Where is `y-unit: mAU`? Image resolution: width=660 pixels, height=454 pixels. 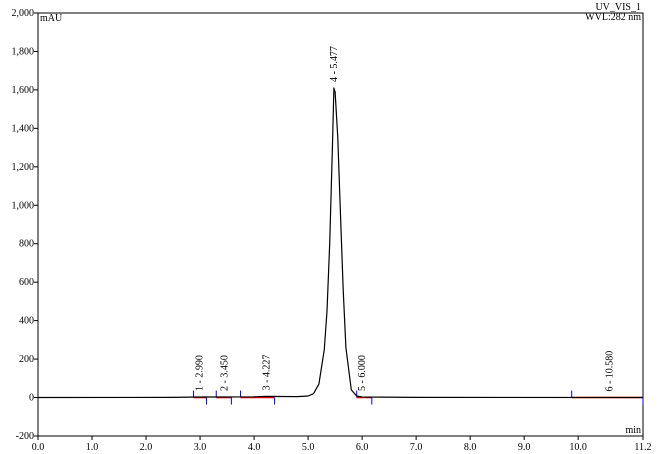
y-unit: mAU is located at coordinates (51, 18).